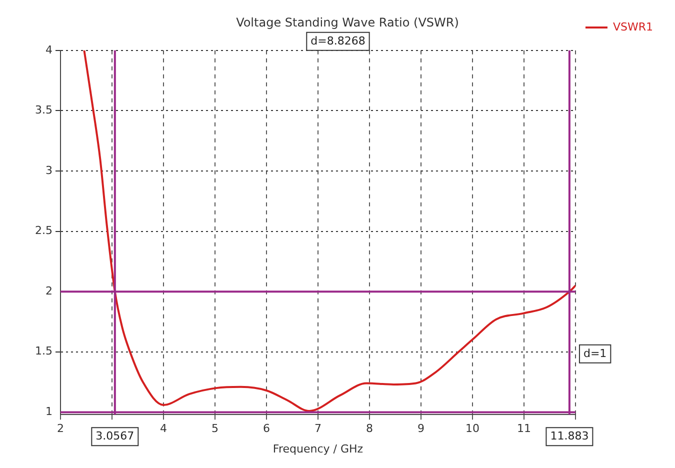  I want to click on x-tick-label: 7, so click(318, 429).